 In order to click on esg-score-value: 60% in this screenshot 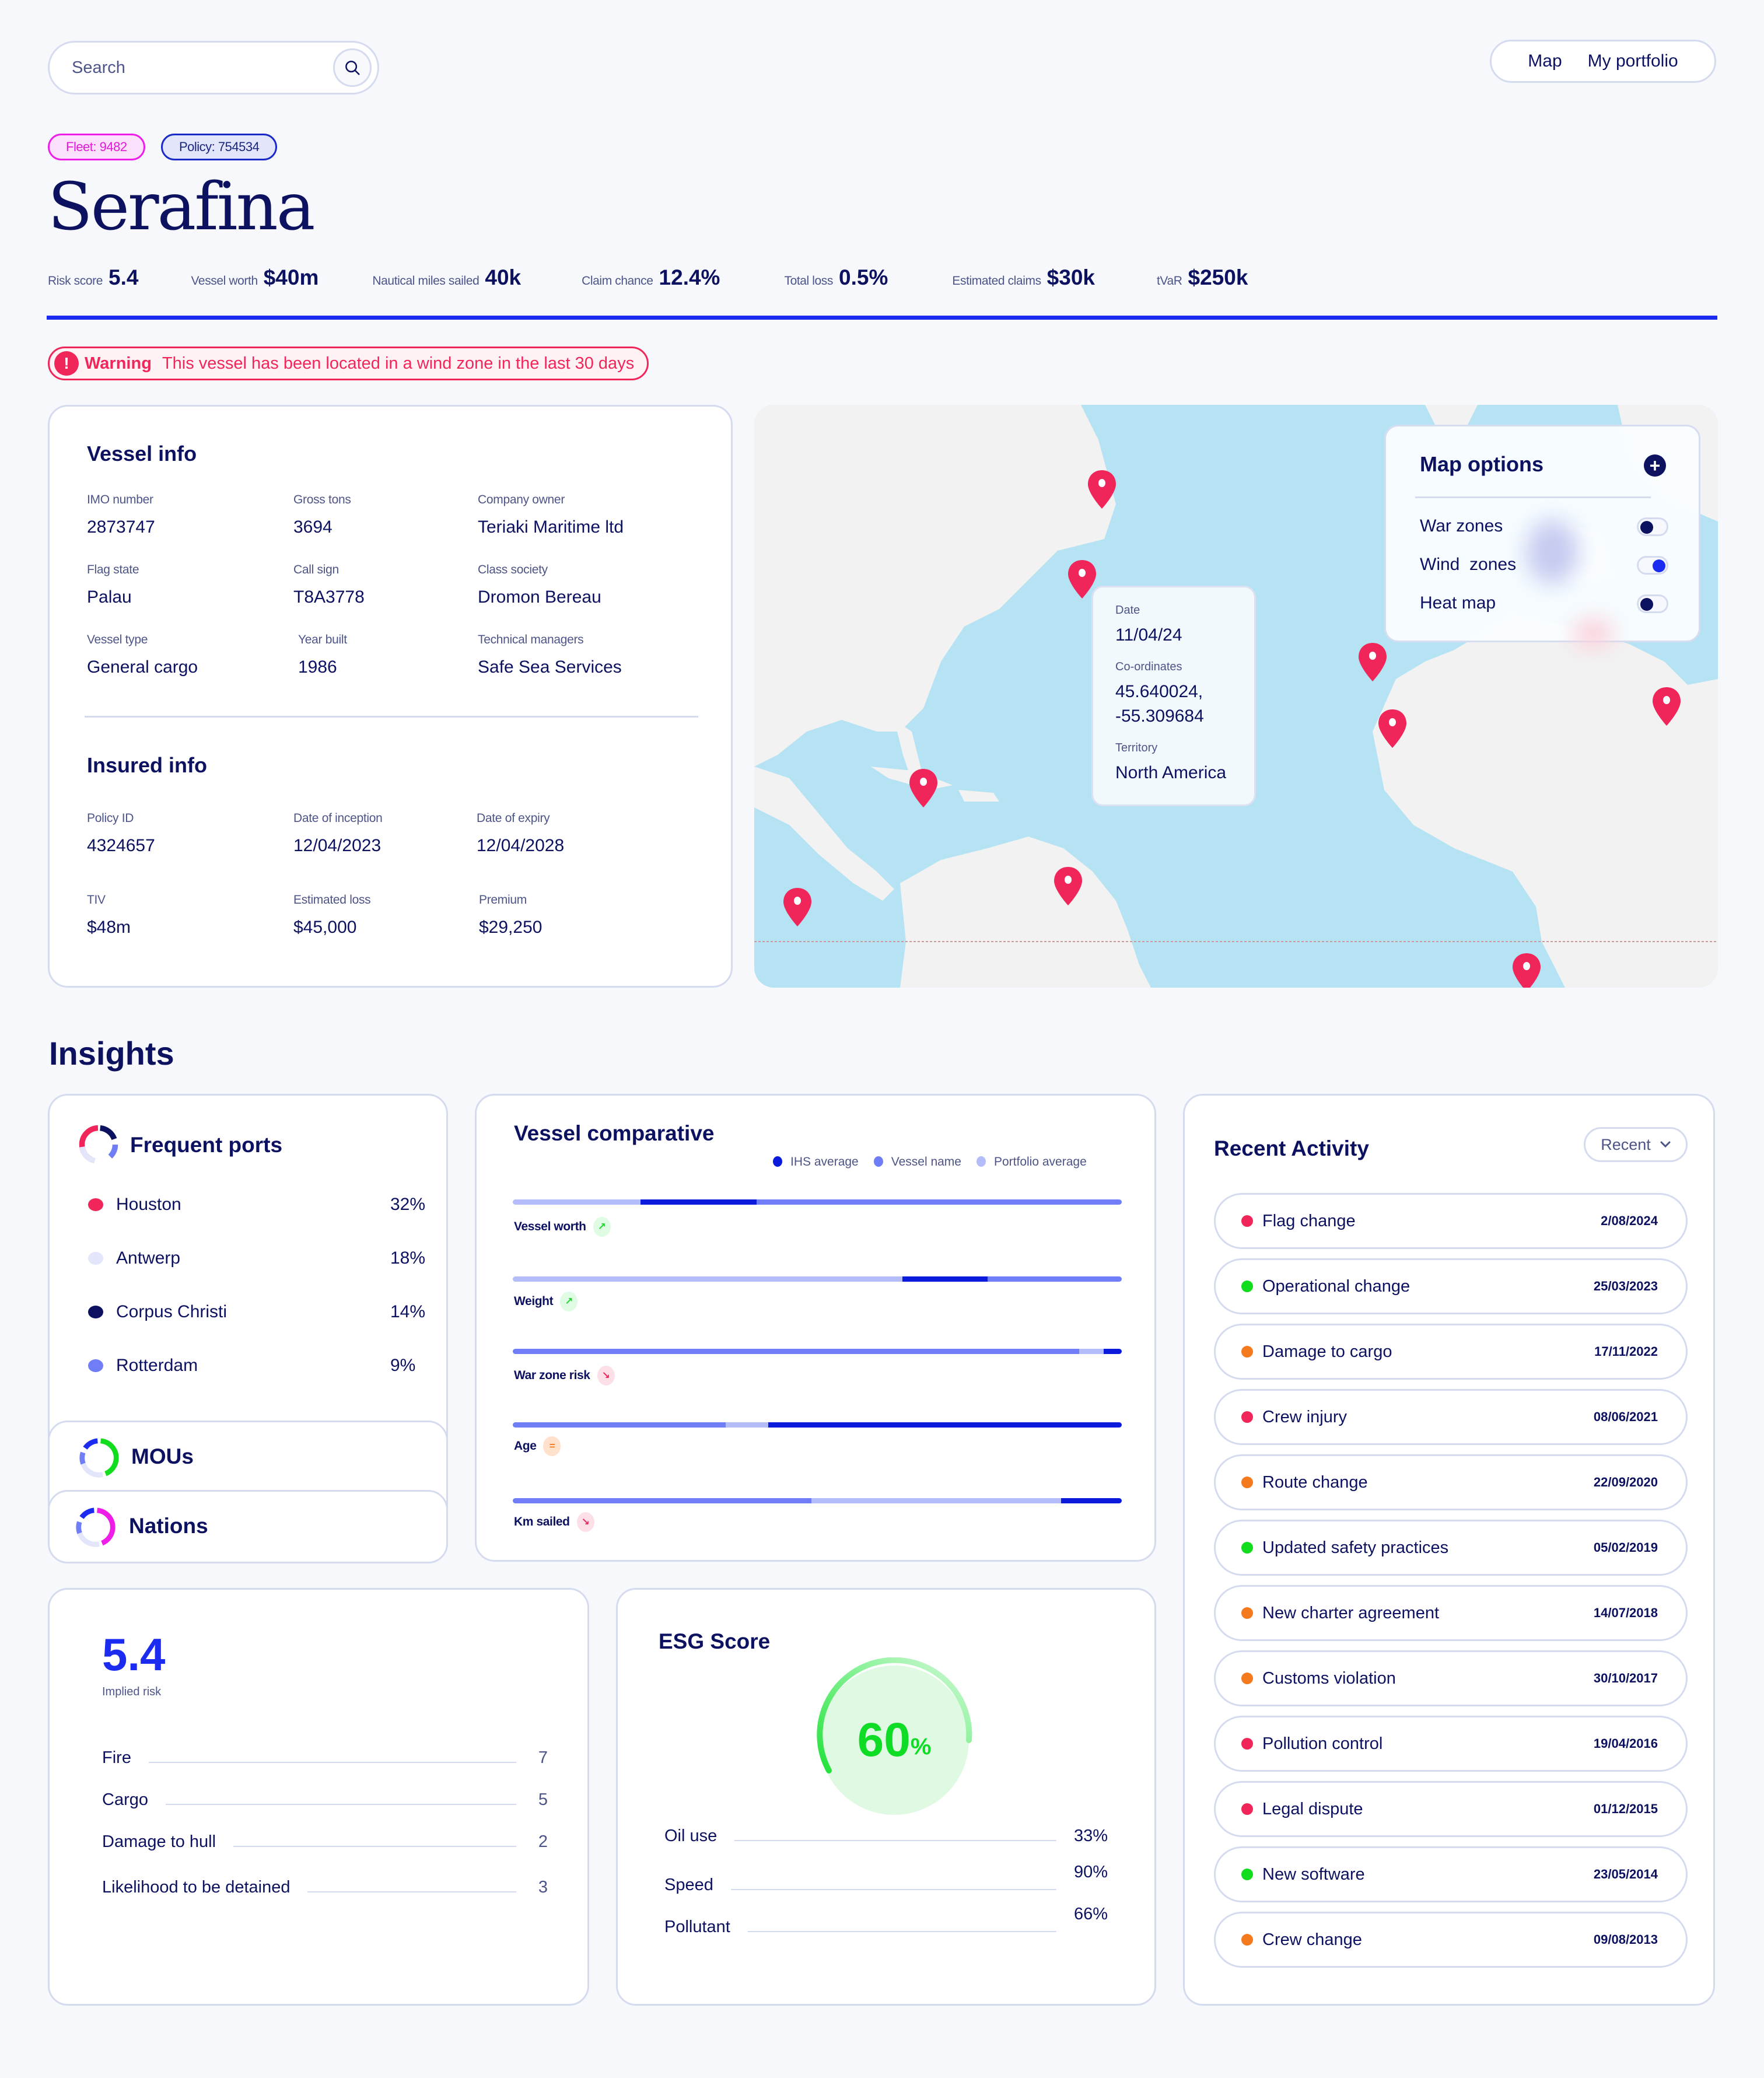, I will do `click(894, 1739)`.